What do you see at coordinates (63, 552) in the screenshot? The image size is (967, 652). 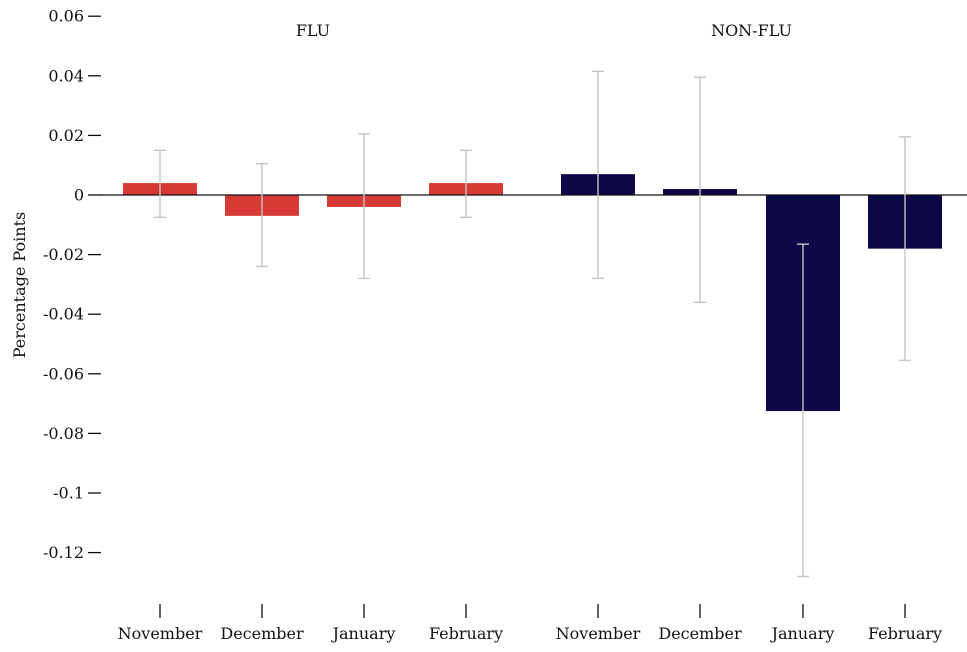 I see `y-tick-label: -0.12` at bounding box center [63, 552].